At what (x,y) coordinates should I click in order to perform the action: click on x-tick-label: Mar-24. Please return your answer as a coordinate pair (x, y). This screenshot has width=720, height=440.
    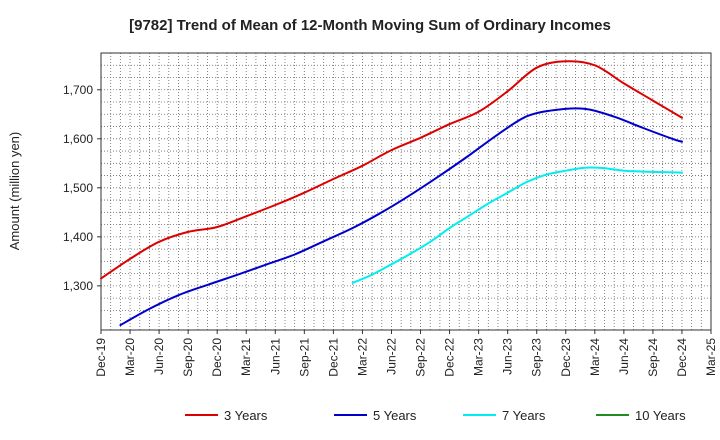
    Looking at the image, I should click on (595, 357).